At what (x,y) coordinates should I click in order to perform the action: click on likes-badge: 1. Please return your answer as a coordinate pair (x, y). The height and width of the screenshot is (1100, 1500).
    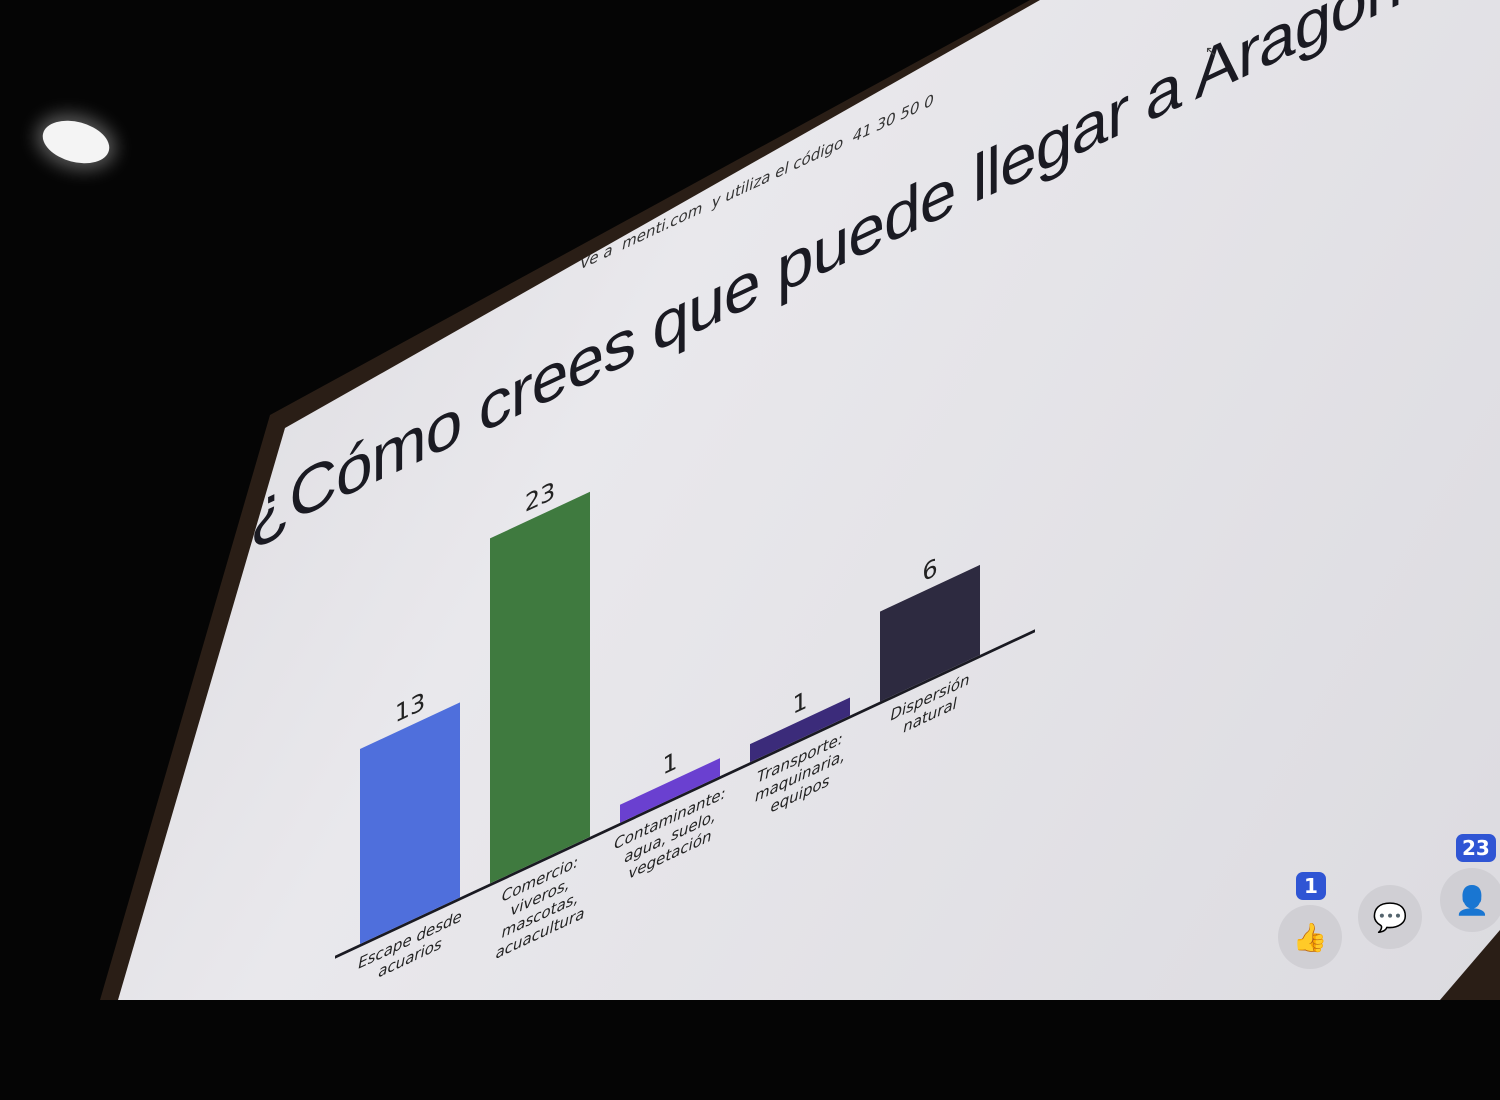
    Looking at the image, I should click on (1311, 886).